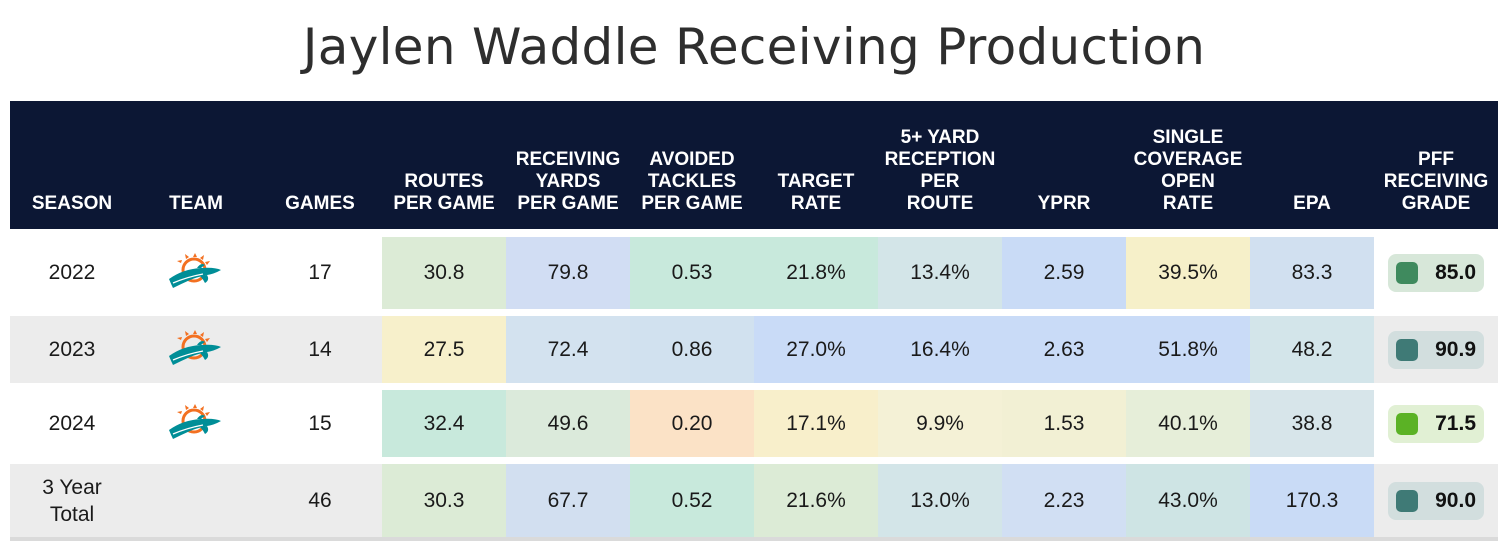  I want to click on header-team: TEAM, so click(196, 167).